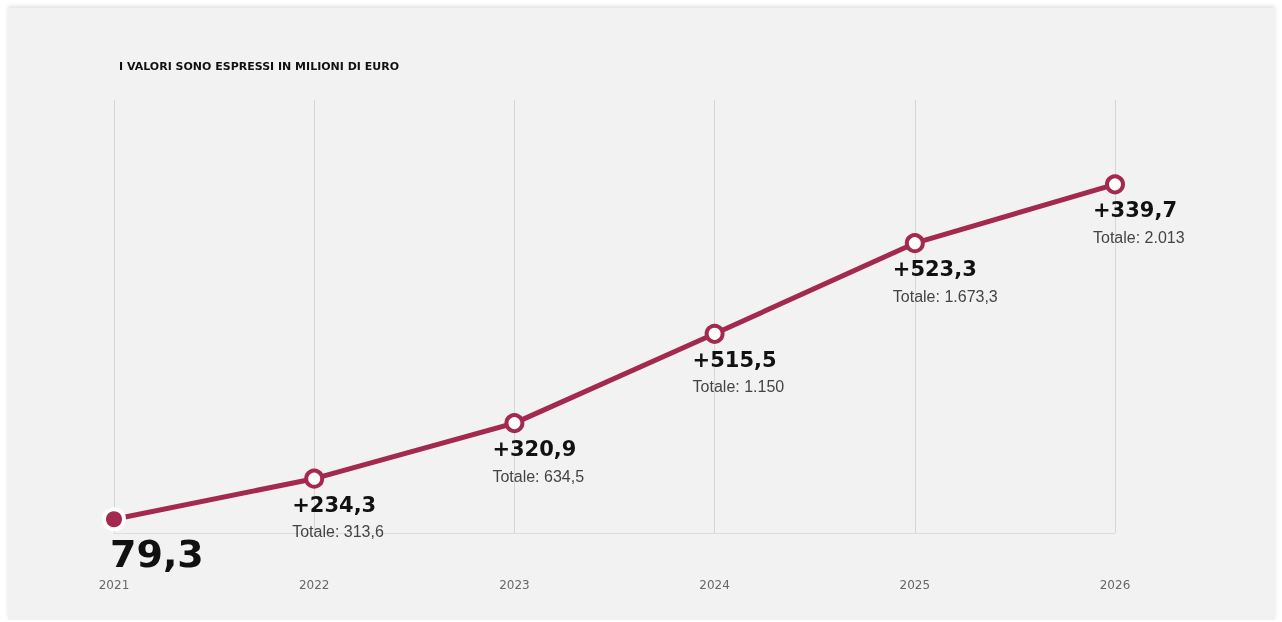 This screenshot has height=622, width=1282. Describe the element at coordinates (114, 585) in the screenshot. I see `x-tick-label: 2021` at that location.